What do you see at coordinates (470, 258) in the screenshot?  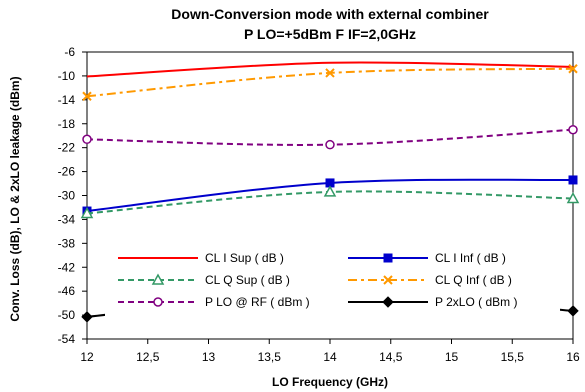 I see `legend-label: CL I Inf ( dB )` at bounding box center [470, 258].